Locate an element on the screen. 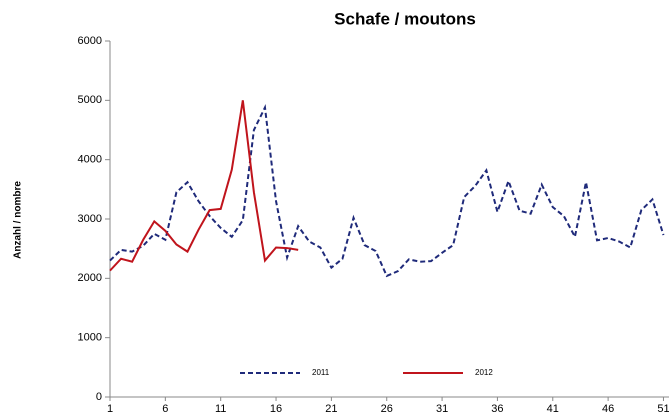 Image resolution: width=669 pixels, height=416 pixels. y-tick-label: 6000 is located at coordinates (90, 41).